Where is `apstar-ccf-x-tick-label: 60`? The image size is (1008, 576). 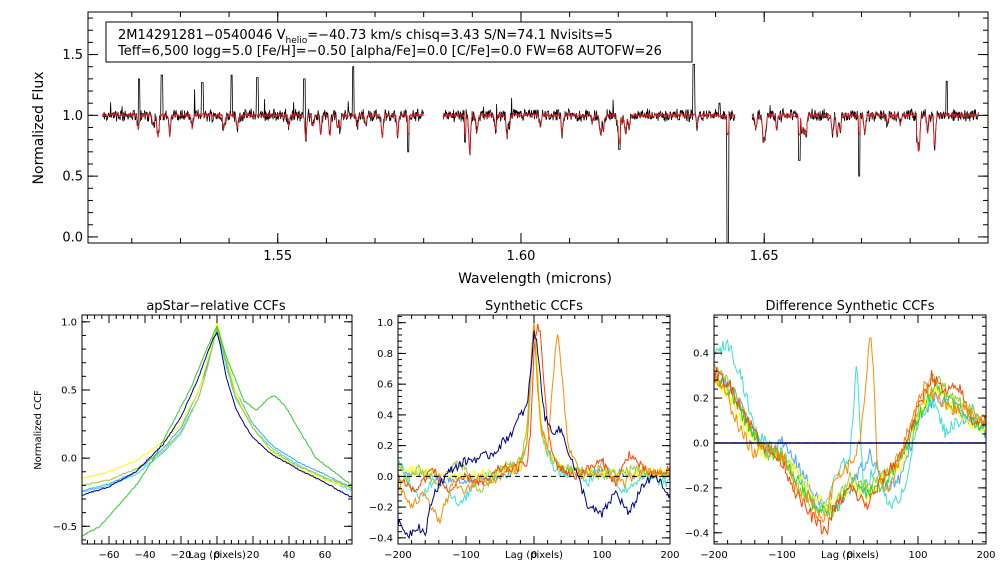 apstar-ccf-x-tick-label: 60 is located at coordinates (325, 555).